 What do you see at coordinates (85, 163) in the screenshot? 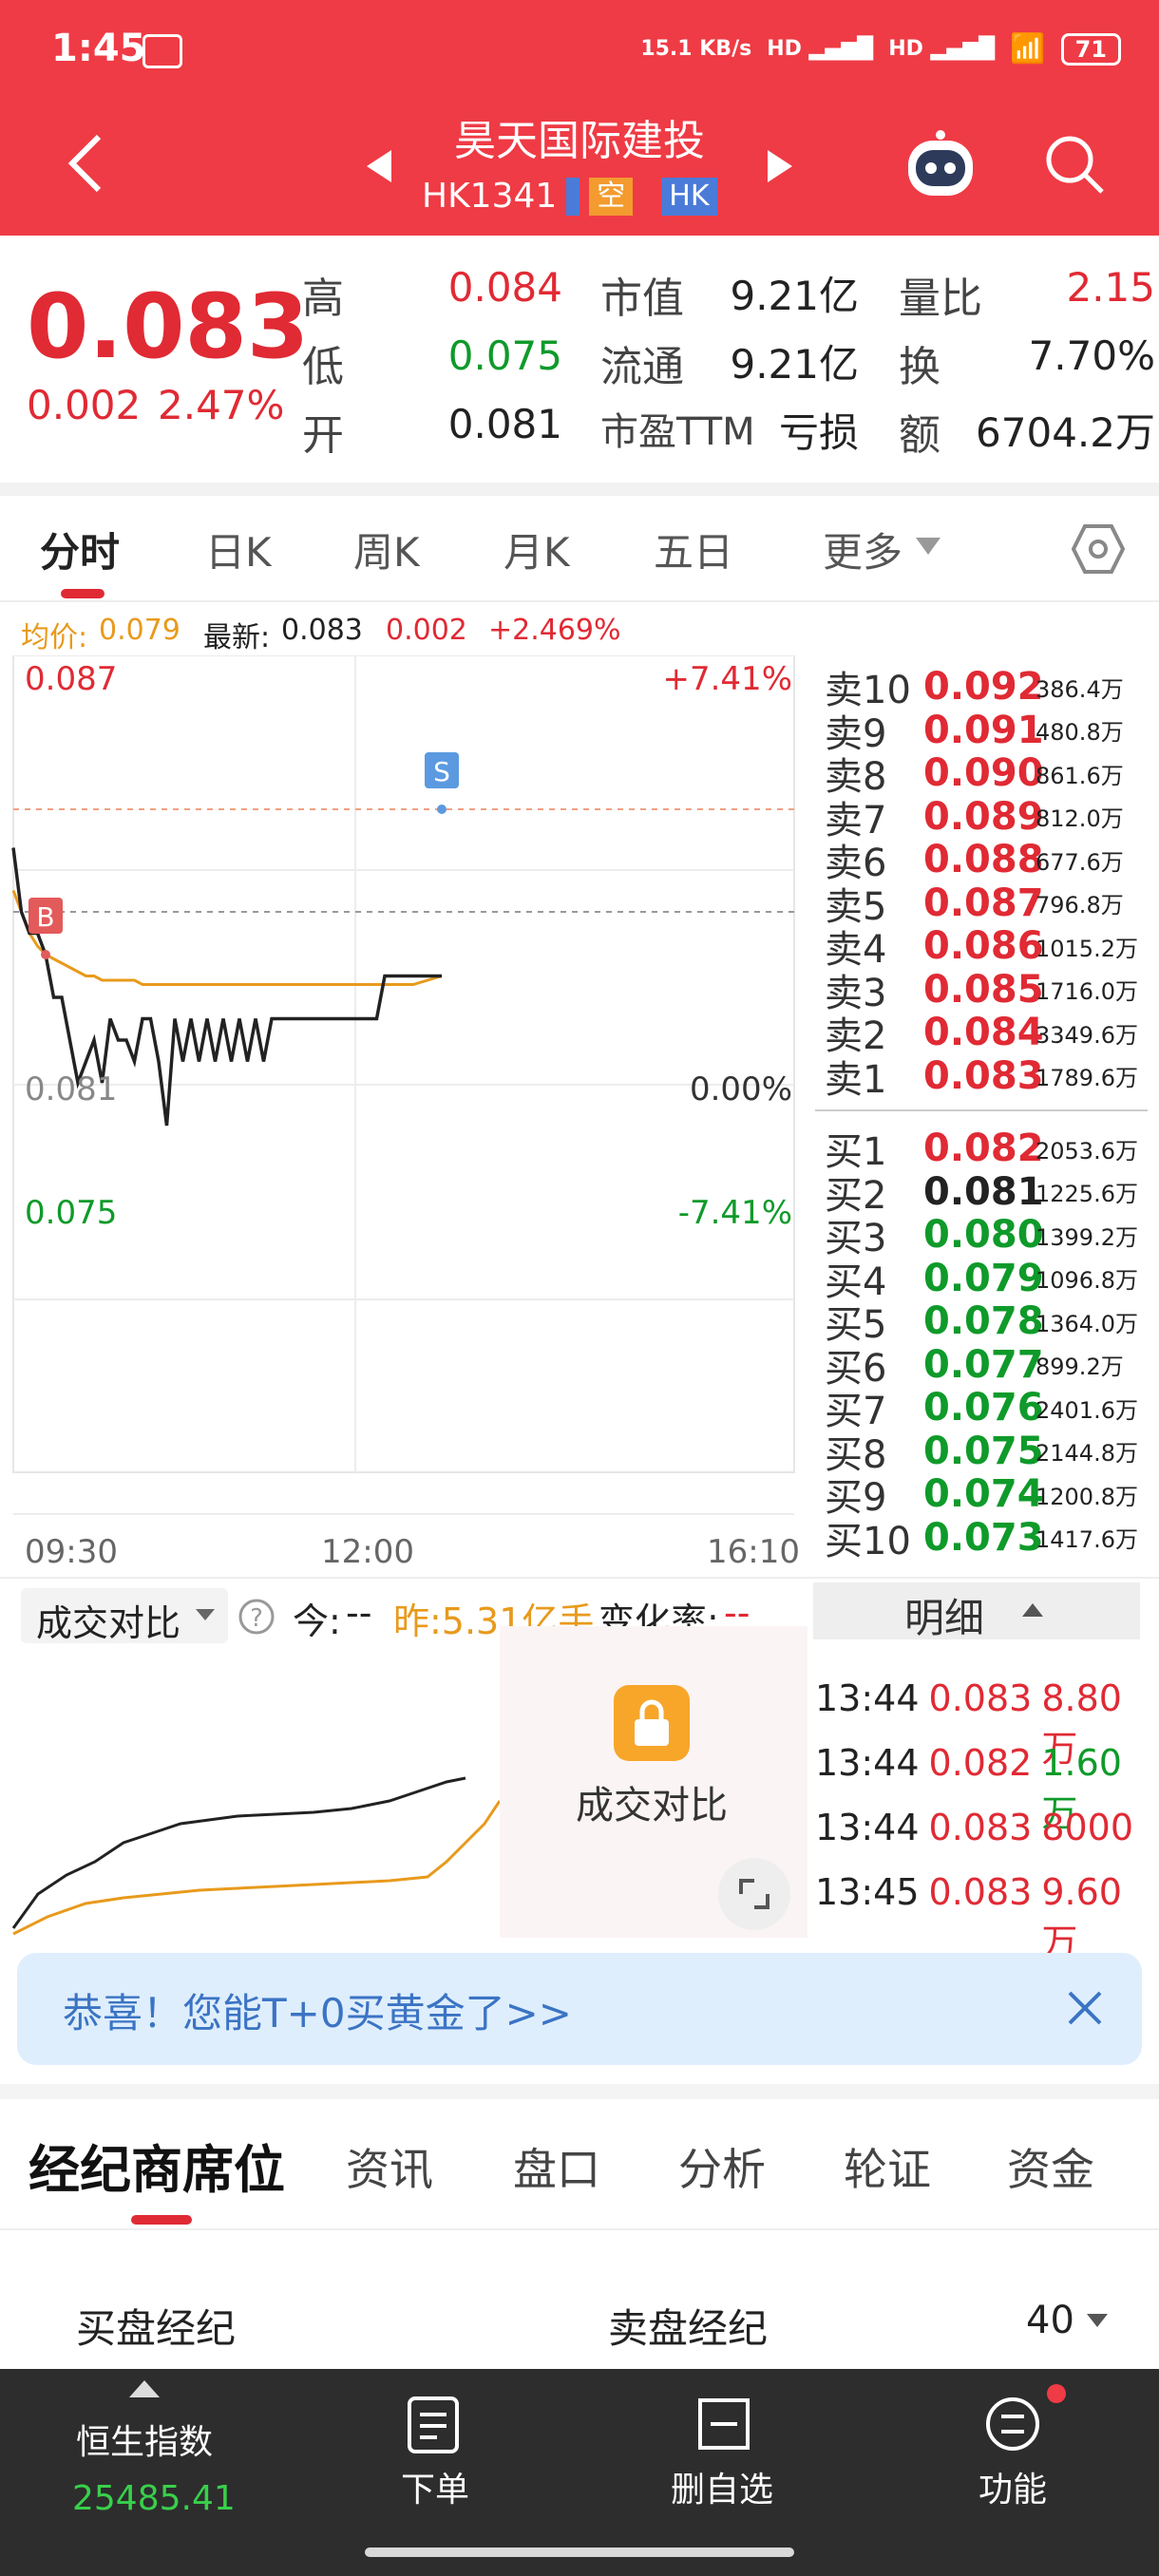
I see `back-icon` at bounding box center [85, 163].